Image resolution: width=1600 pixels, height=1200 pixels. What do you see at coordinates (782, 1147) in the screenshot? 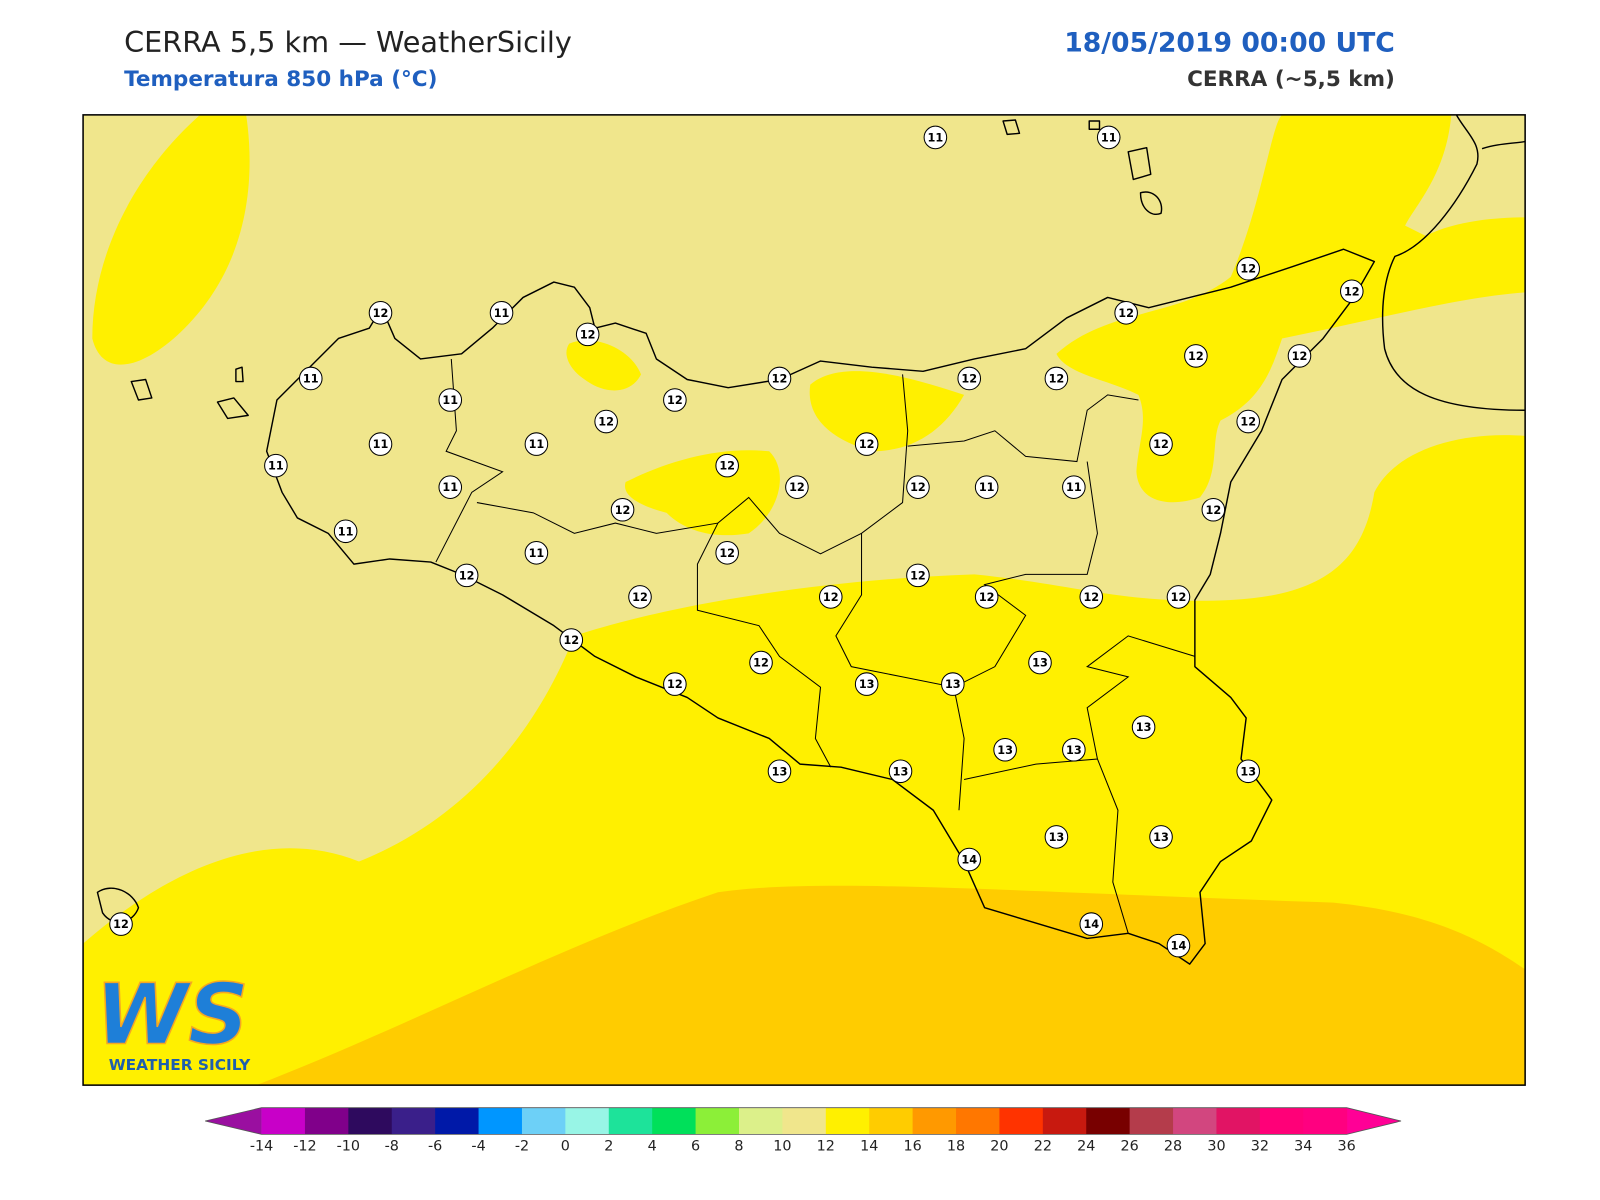
I see `colorbar-tick-label: 10` at bounding box center [782, 1147].